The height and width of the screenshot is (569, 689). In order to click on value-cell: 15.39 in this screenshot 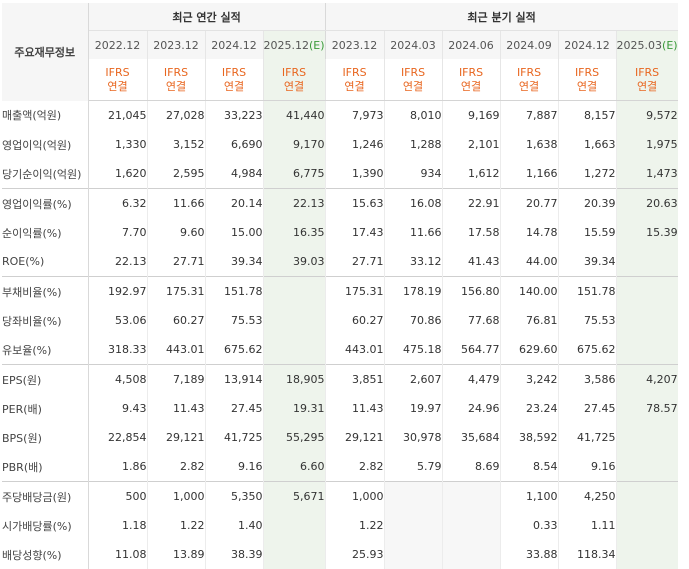, I will do `click(646, 232)`.